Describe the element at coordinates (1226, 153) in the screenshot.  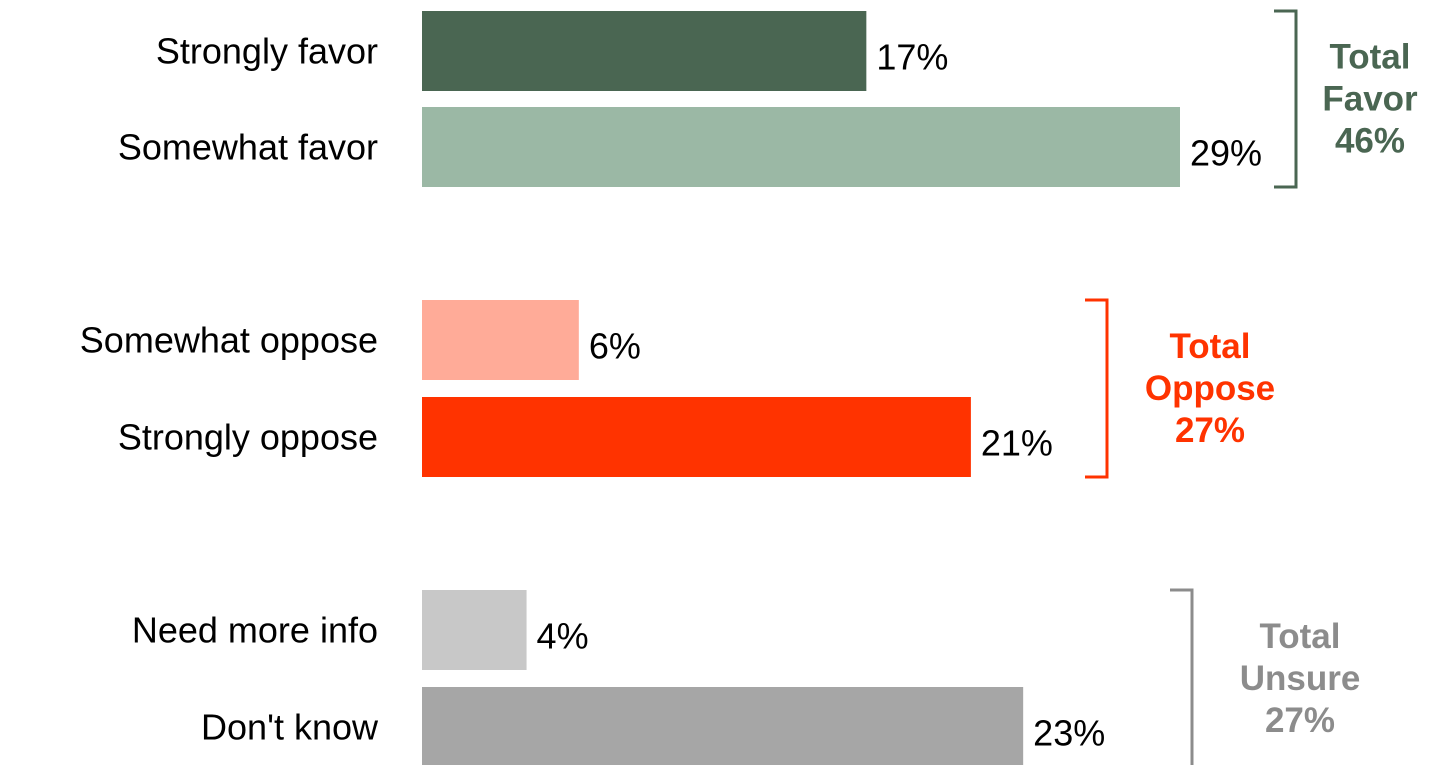
I see `value-label-somewhat-favor: 29%` at that location.